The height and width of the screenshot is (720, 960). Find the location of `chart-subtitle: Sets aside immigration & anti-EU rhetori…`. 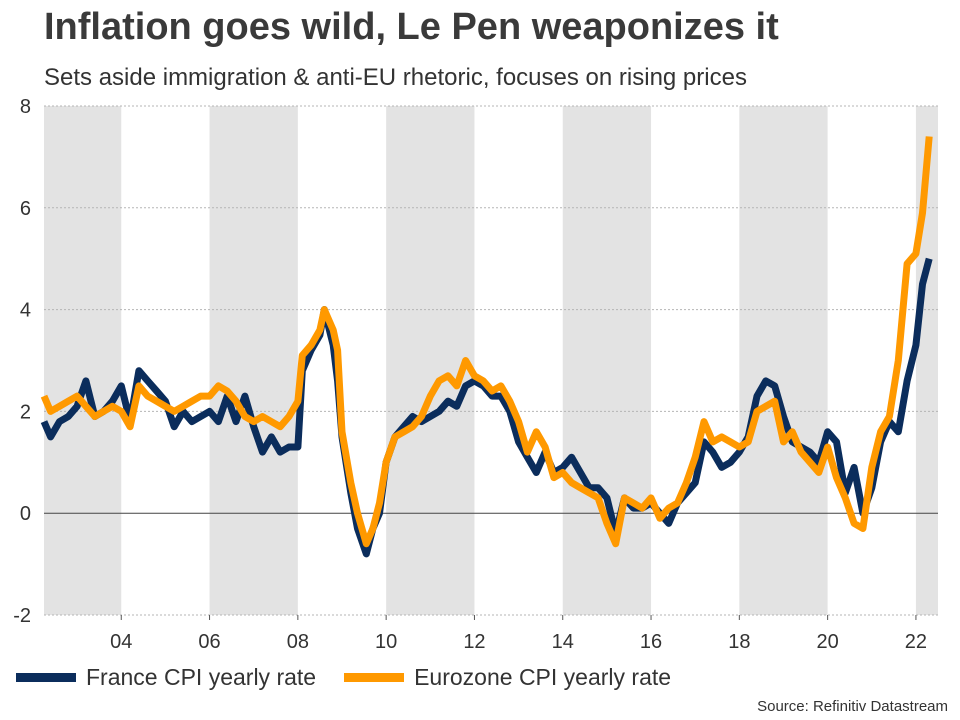

chart-subtitle: Sets aside immigration & anti-EU rhetori… is located at coordinates (395, 77).